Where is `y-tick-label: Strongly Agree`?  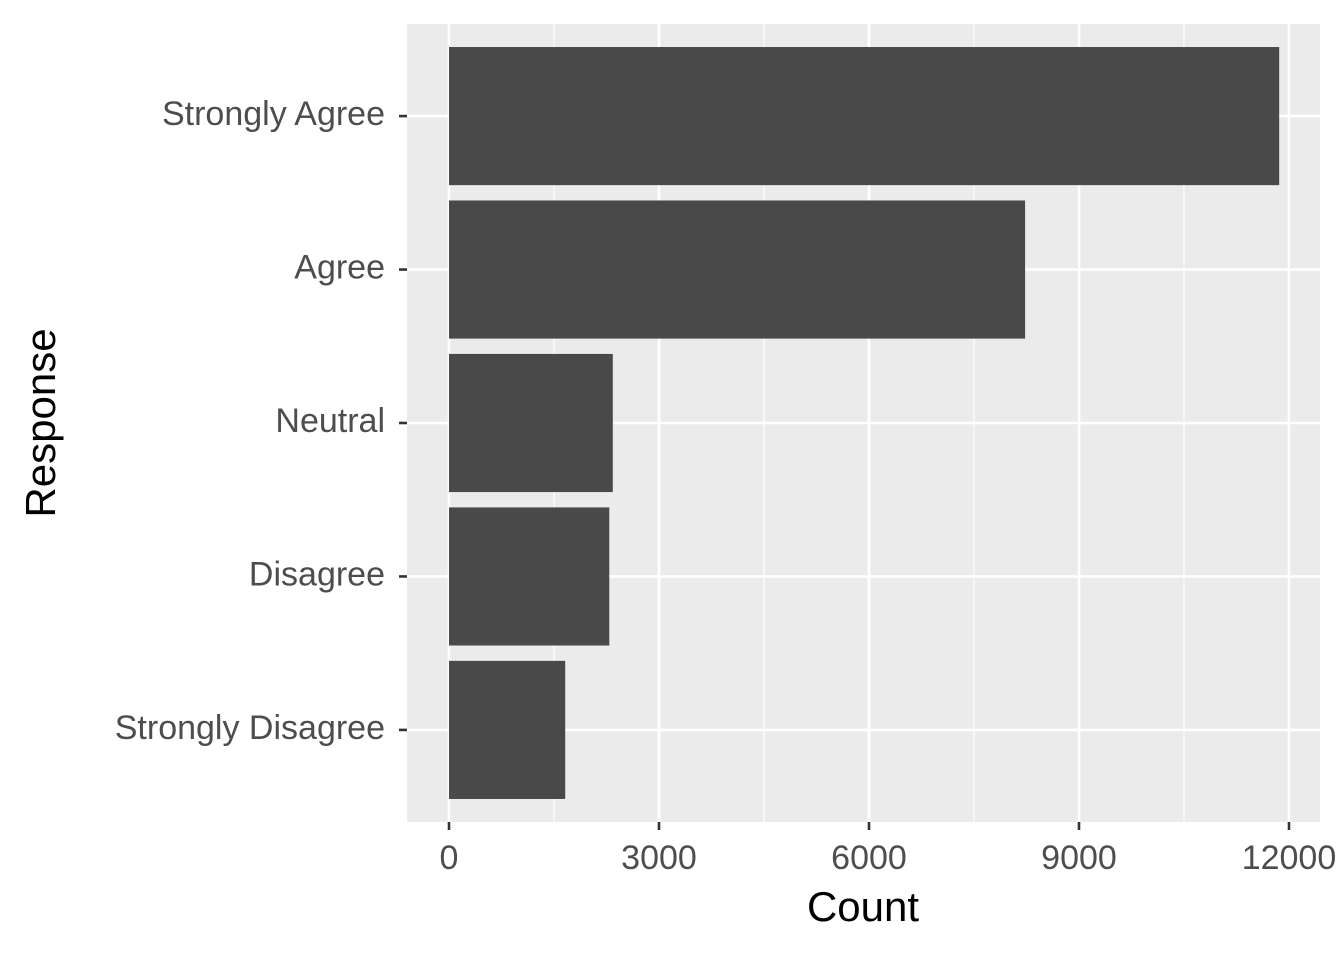 y-tick-label: Strongly Agree is located at coordinates (273, 114).